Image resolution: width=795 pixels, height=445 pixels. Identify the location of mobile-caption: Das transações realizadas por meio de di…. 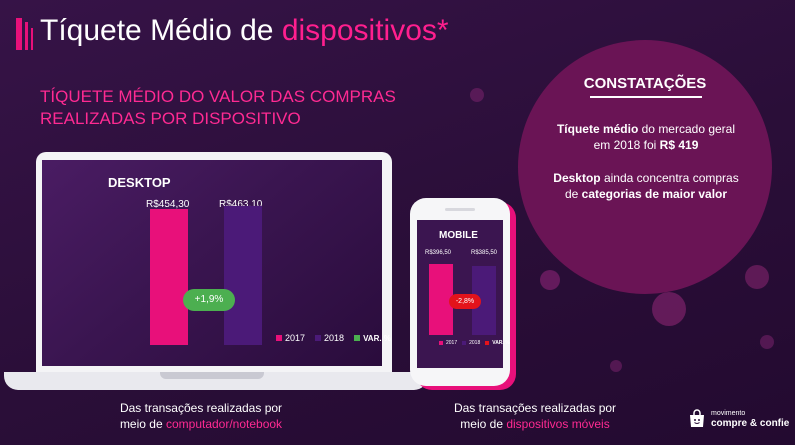
(535, 416).